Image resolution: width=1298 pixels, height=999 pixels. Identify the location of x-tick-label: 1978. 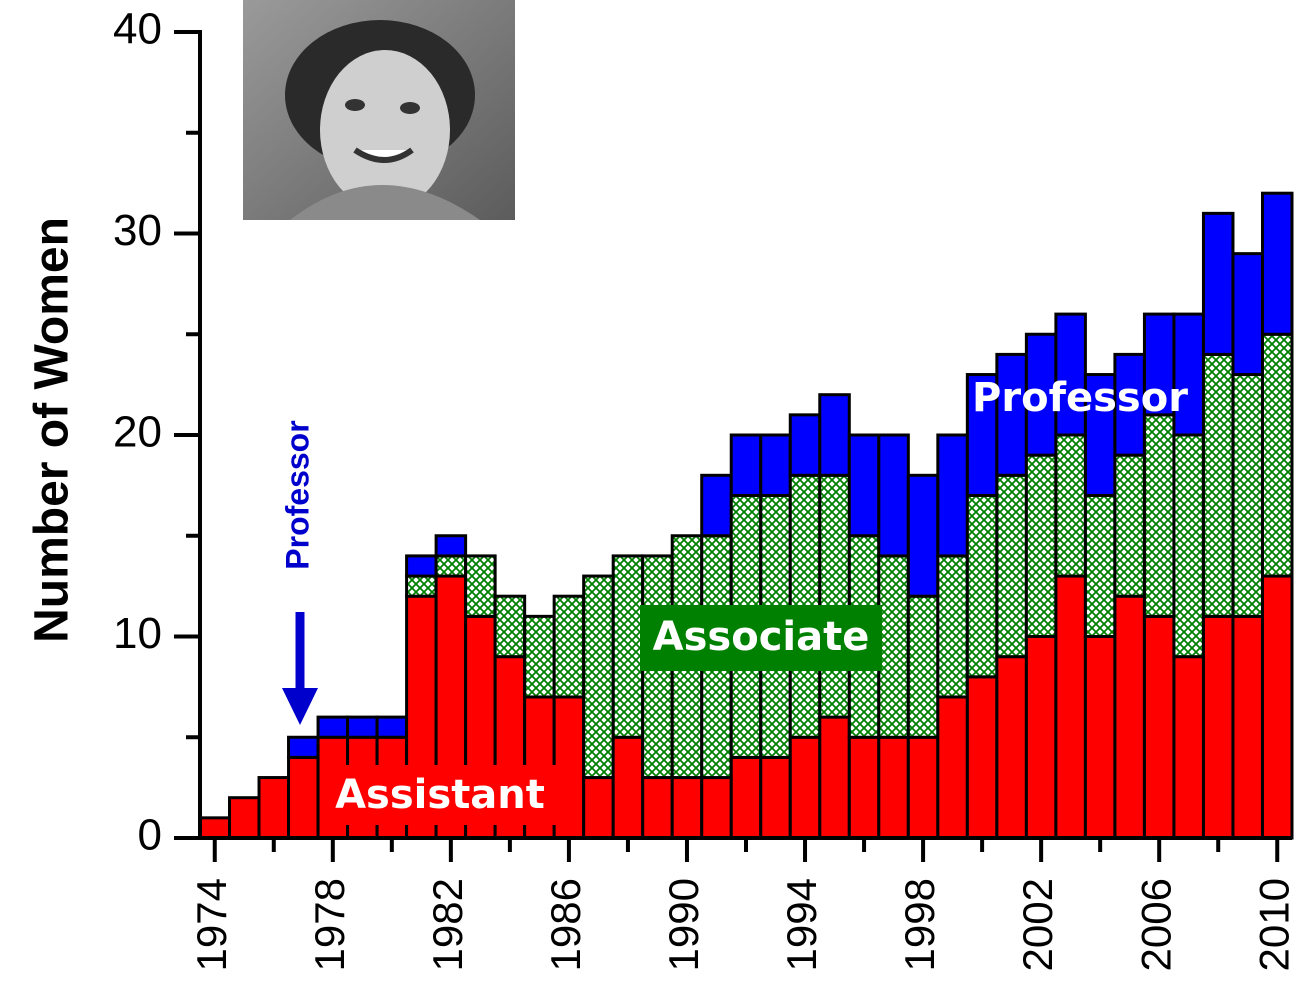
(329, 924).